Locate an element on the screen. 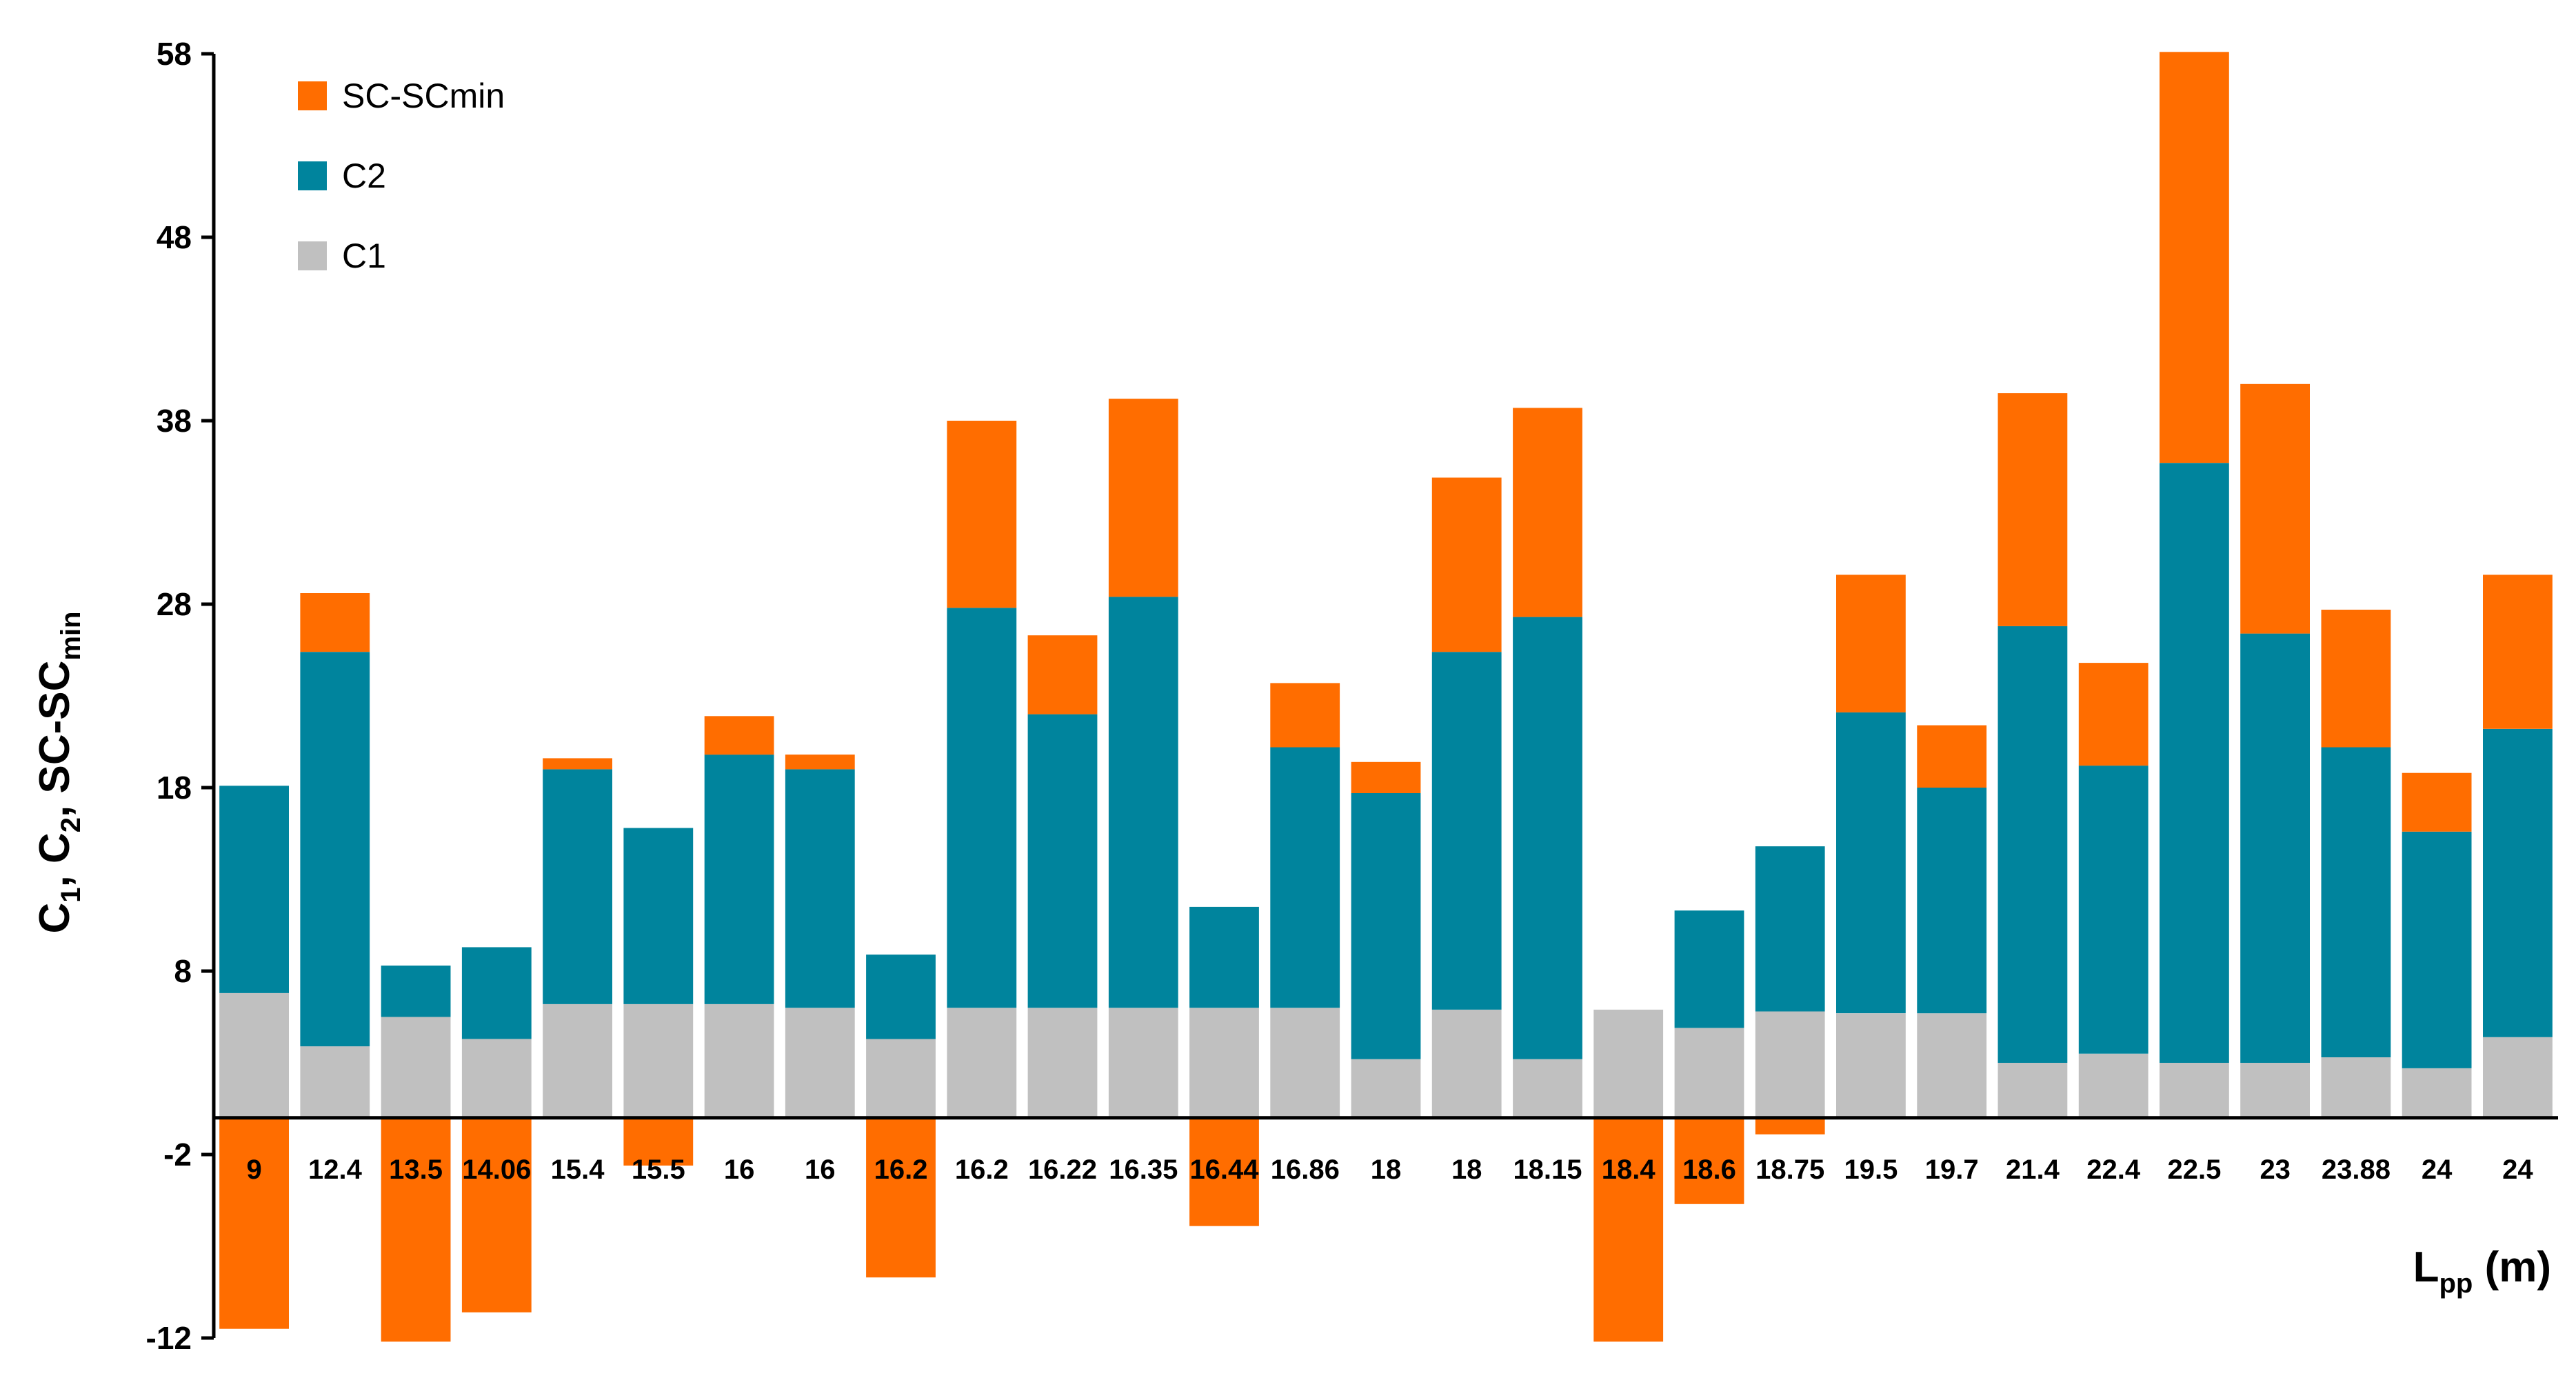 This screenshot has height=1378, width=2576. y-axis-title: C1, C2, SC-SCmin is located at coordinates (58, 773).